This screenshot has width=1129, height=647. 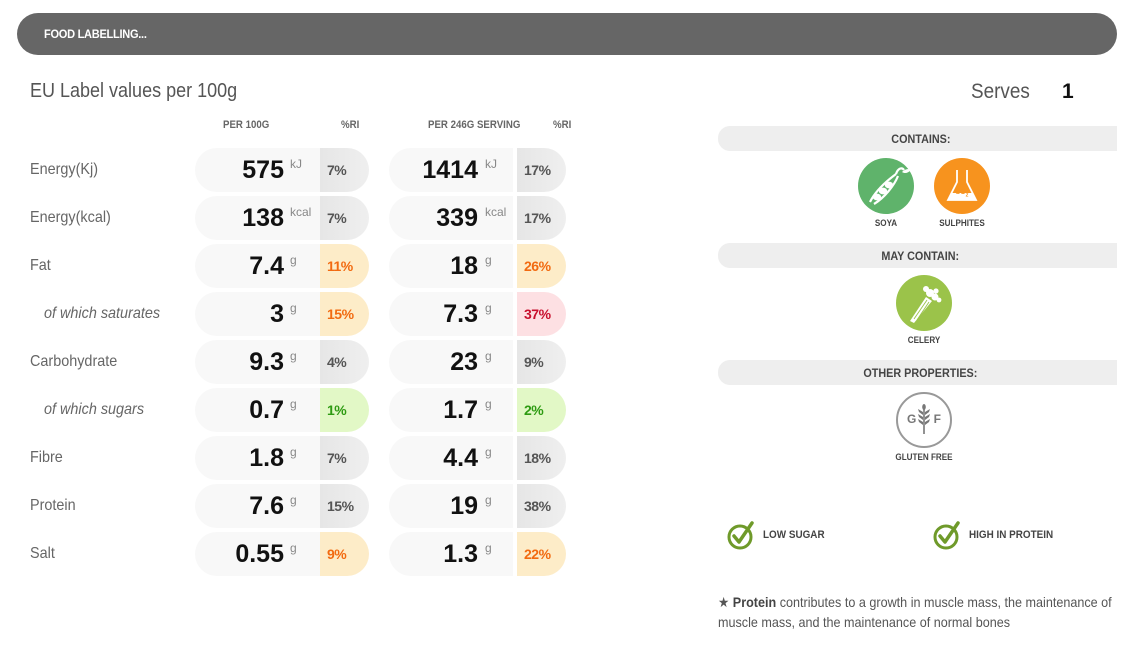 What do you see at coordinates (257, 506) in the screenshot?
I see `per-100g-value-cell: 7.6 g` at bounding box center [257, 506].